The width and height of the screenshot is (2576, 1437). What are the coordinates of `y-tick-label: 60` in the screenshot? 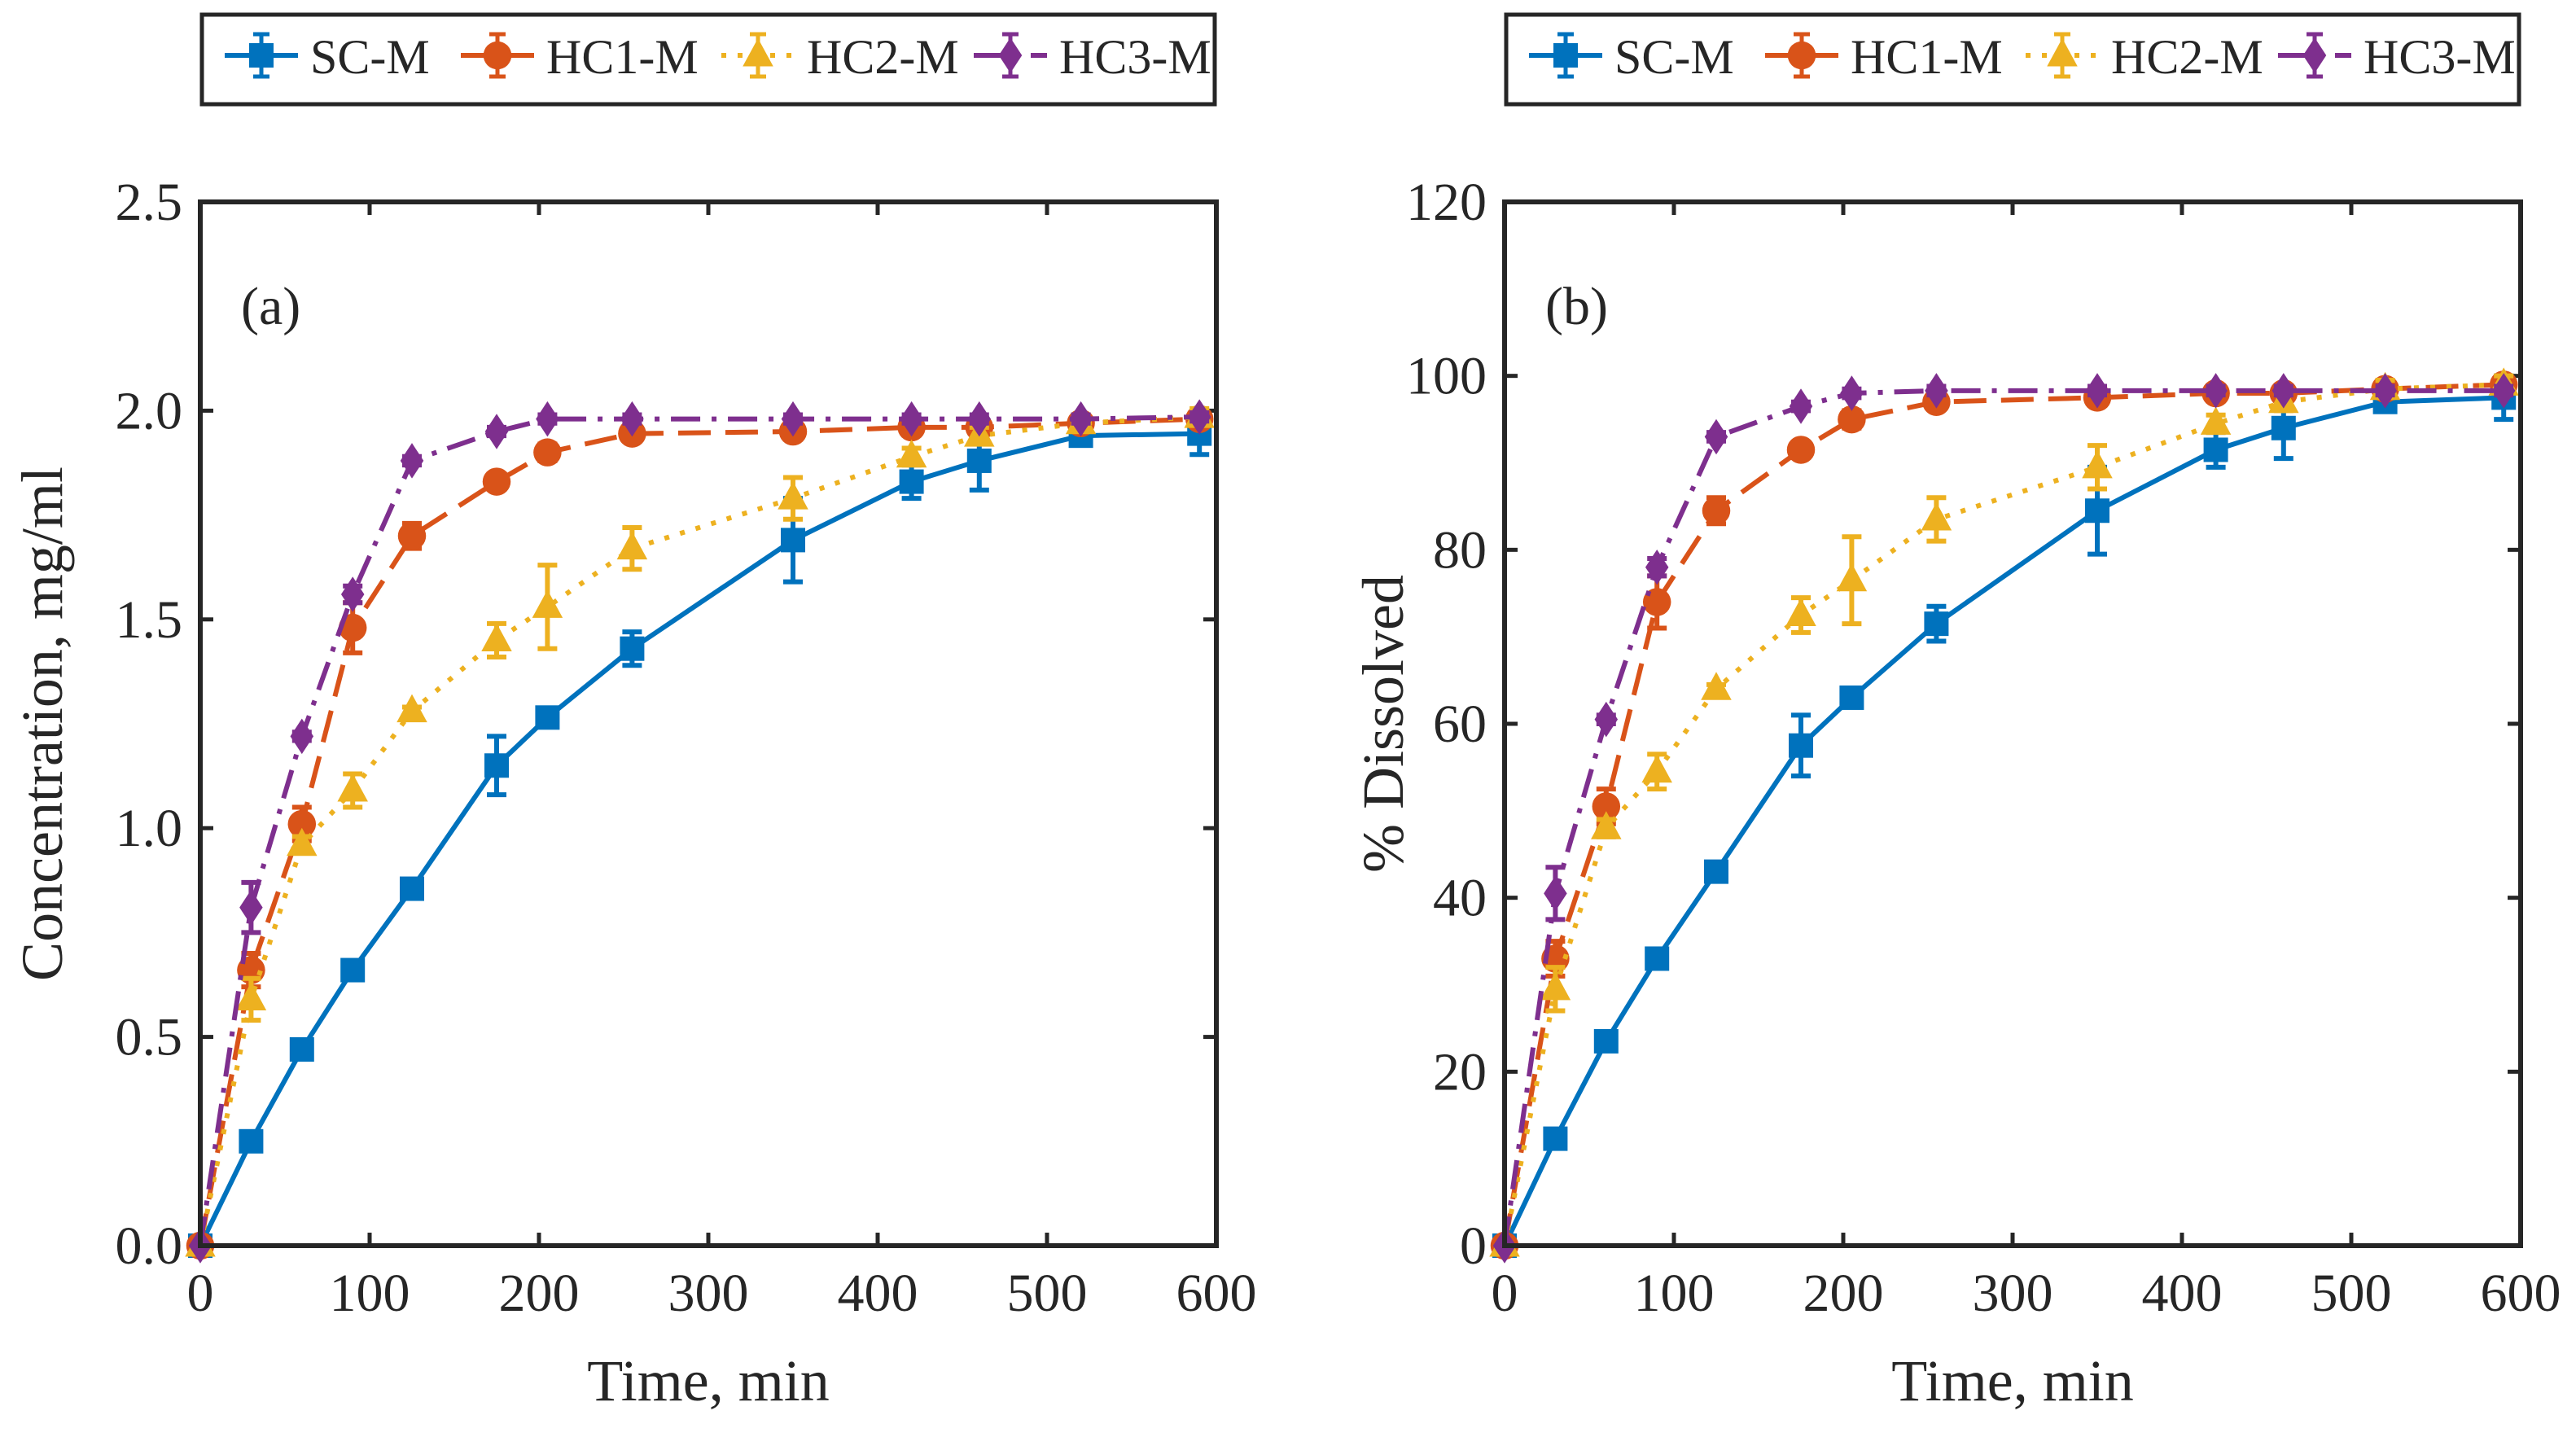 It's located at (1460, 724).